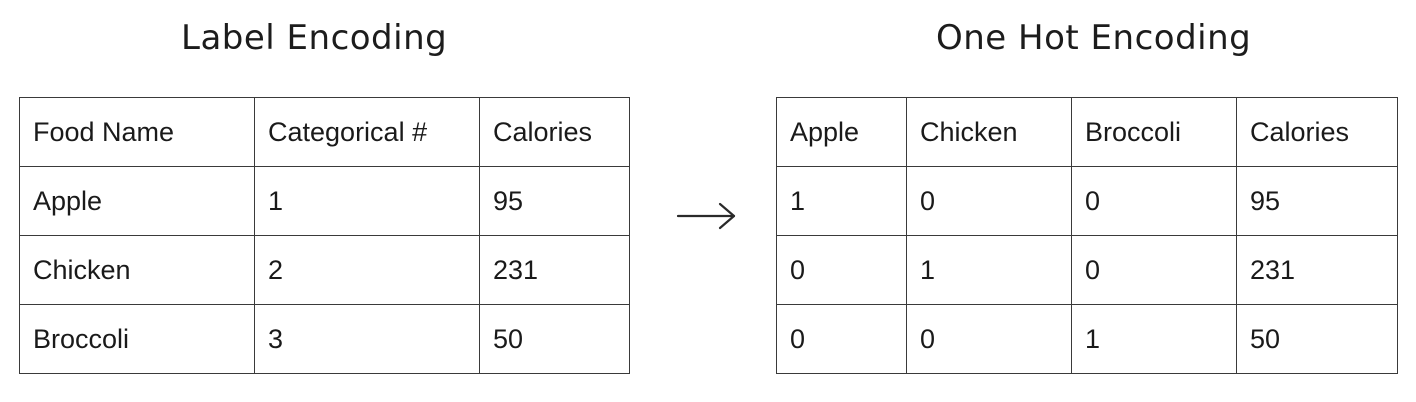  What do you see at coordinates (841, 132) in the screenshot?
I see `header-cell: Apple` at bounding box center [841, 132].